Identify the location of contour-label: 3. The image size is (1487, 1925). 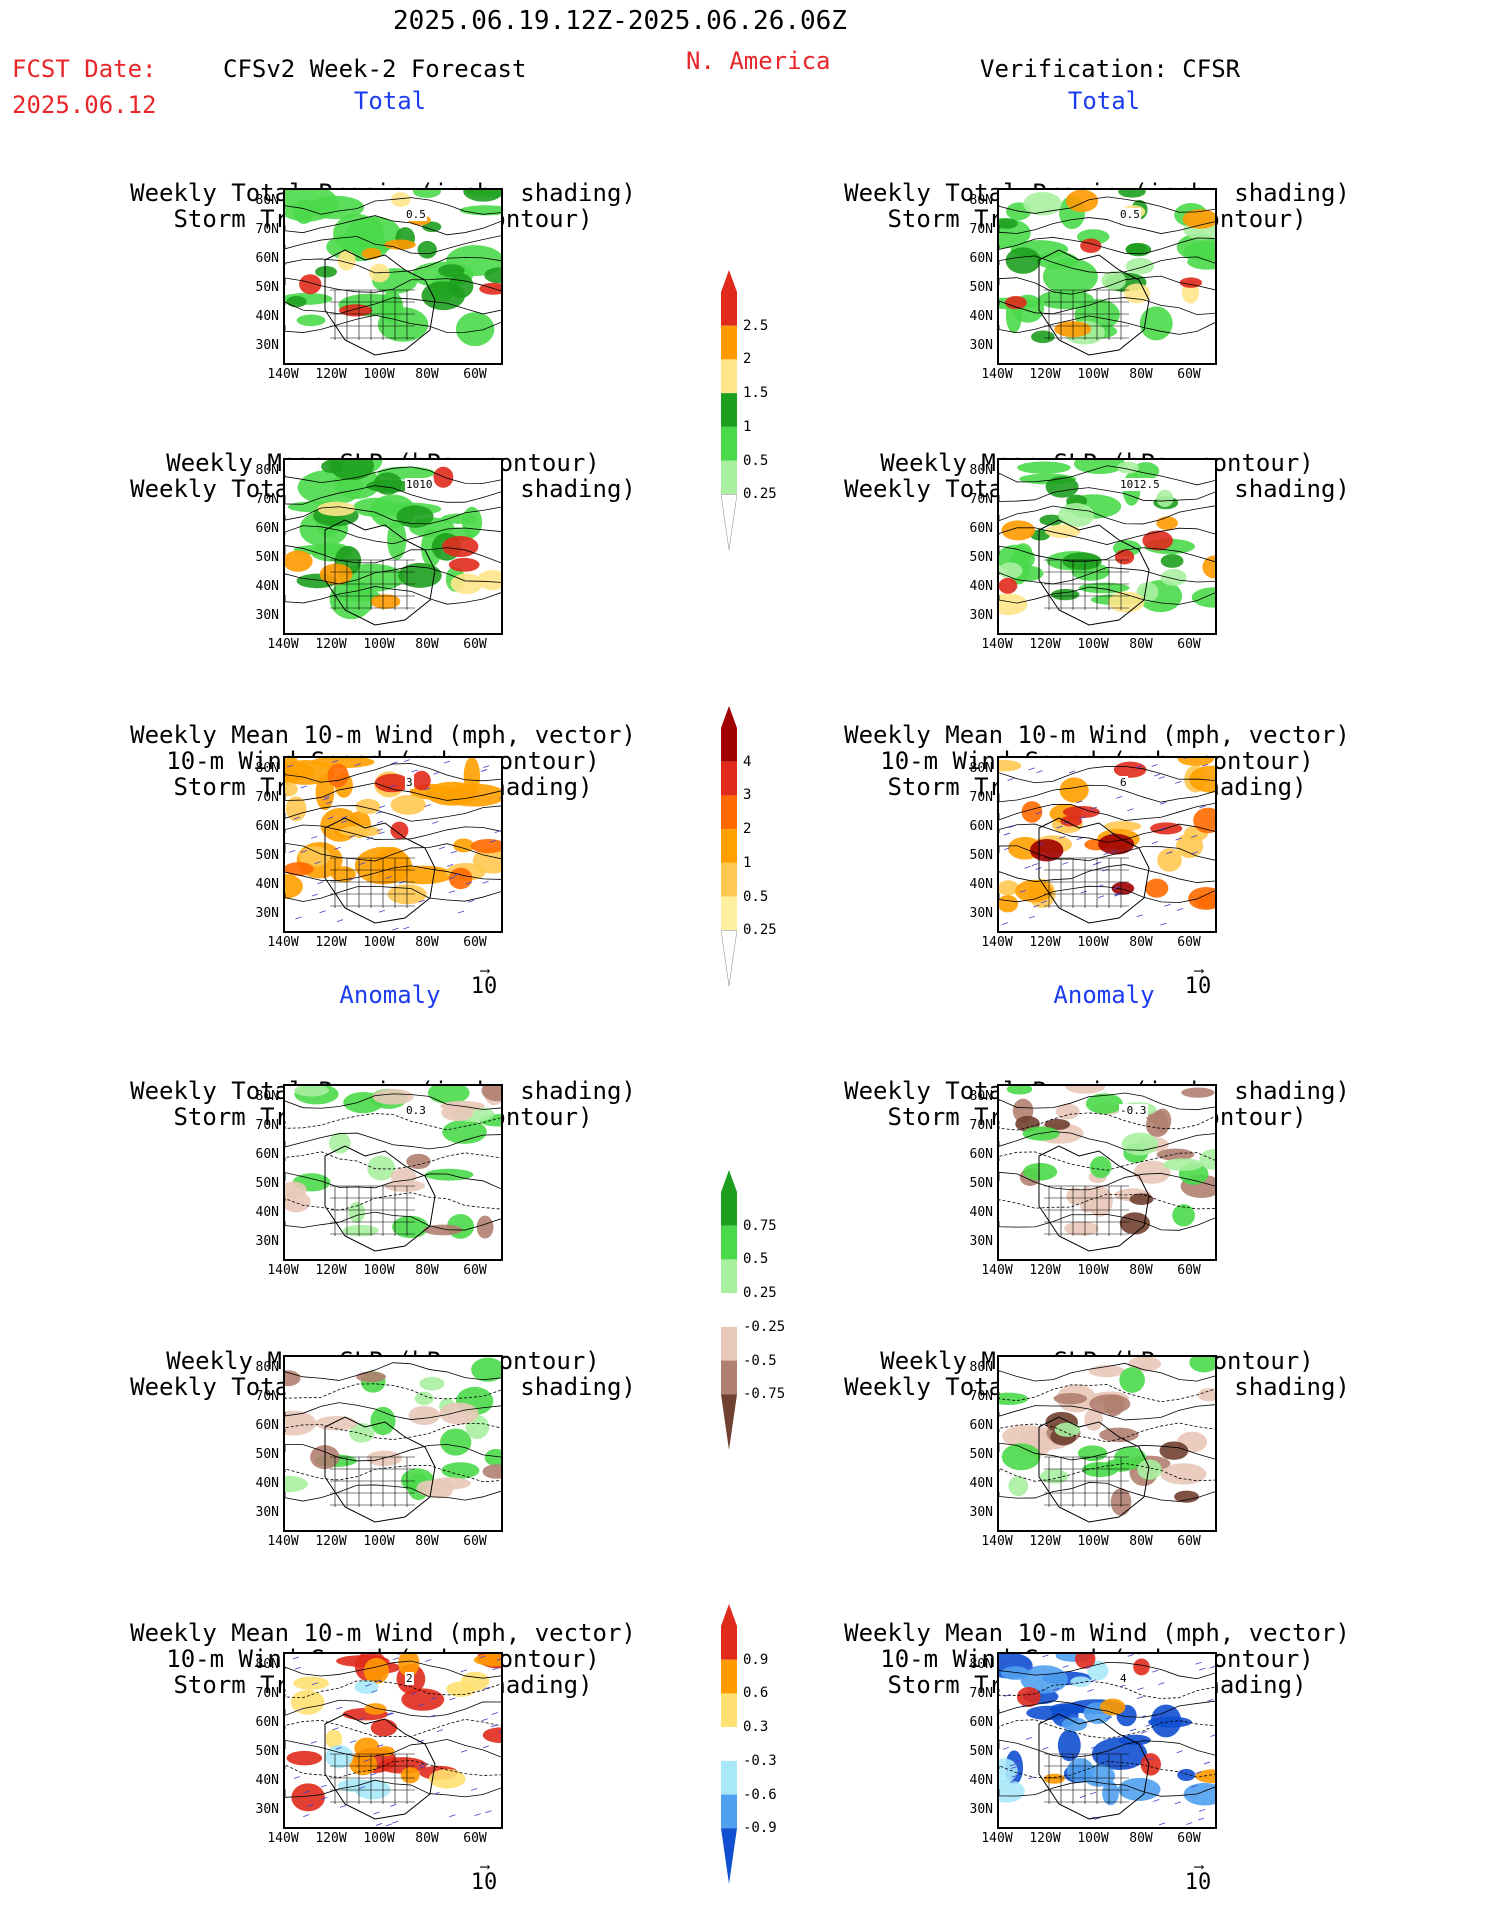
(409, 782).